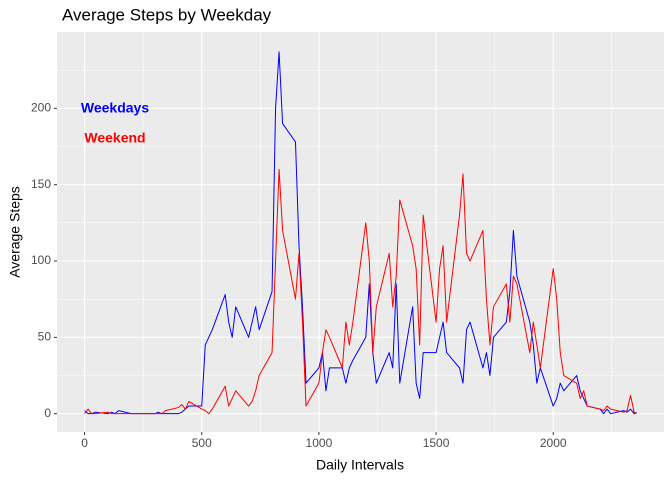  Describe the element at coordinates (115, 108) in the screenshot. I see `legend-label: Weekdays` at that location.